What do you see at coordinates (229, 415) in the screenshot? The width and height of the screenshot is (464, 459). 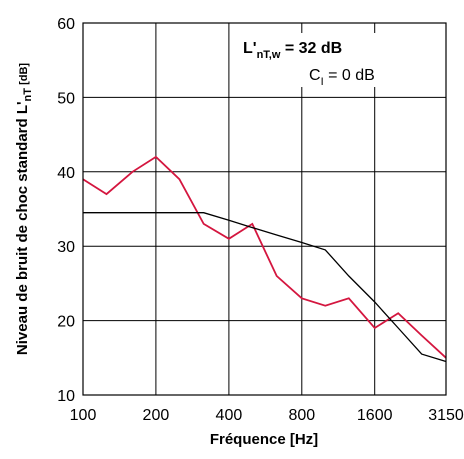 I see `x-tick-label: 400` at bounding box center [229, 415].